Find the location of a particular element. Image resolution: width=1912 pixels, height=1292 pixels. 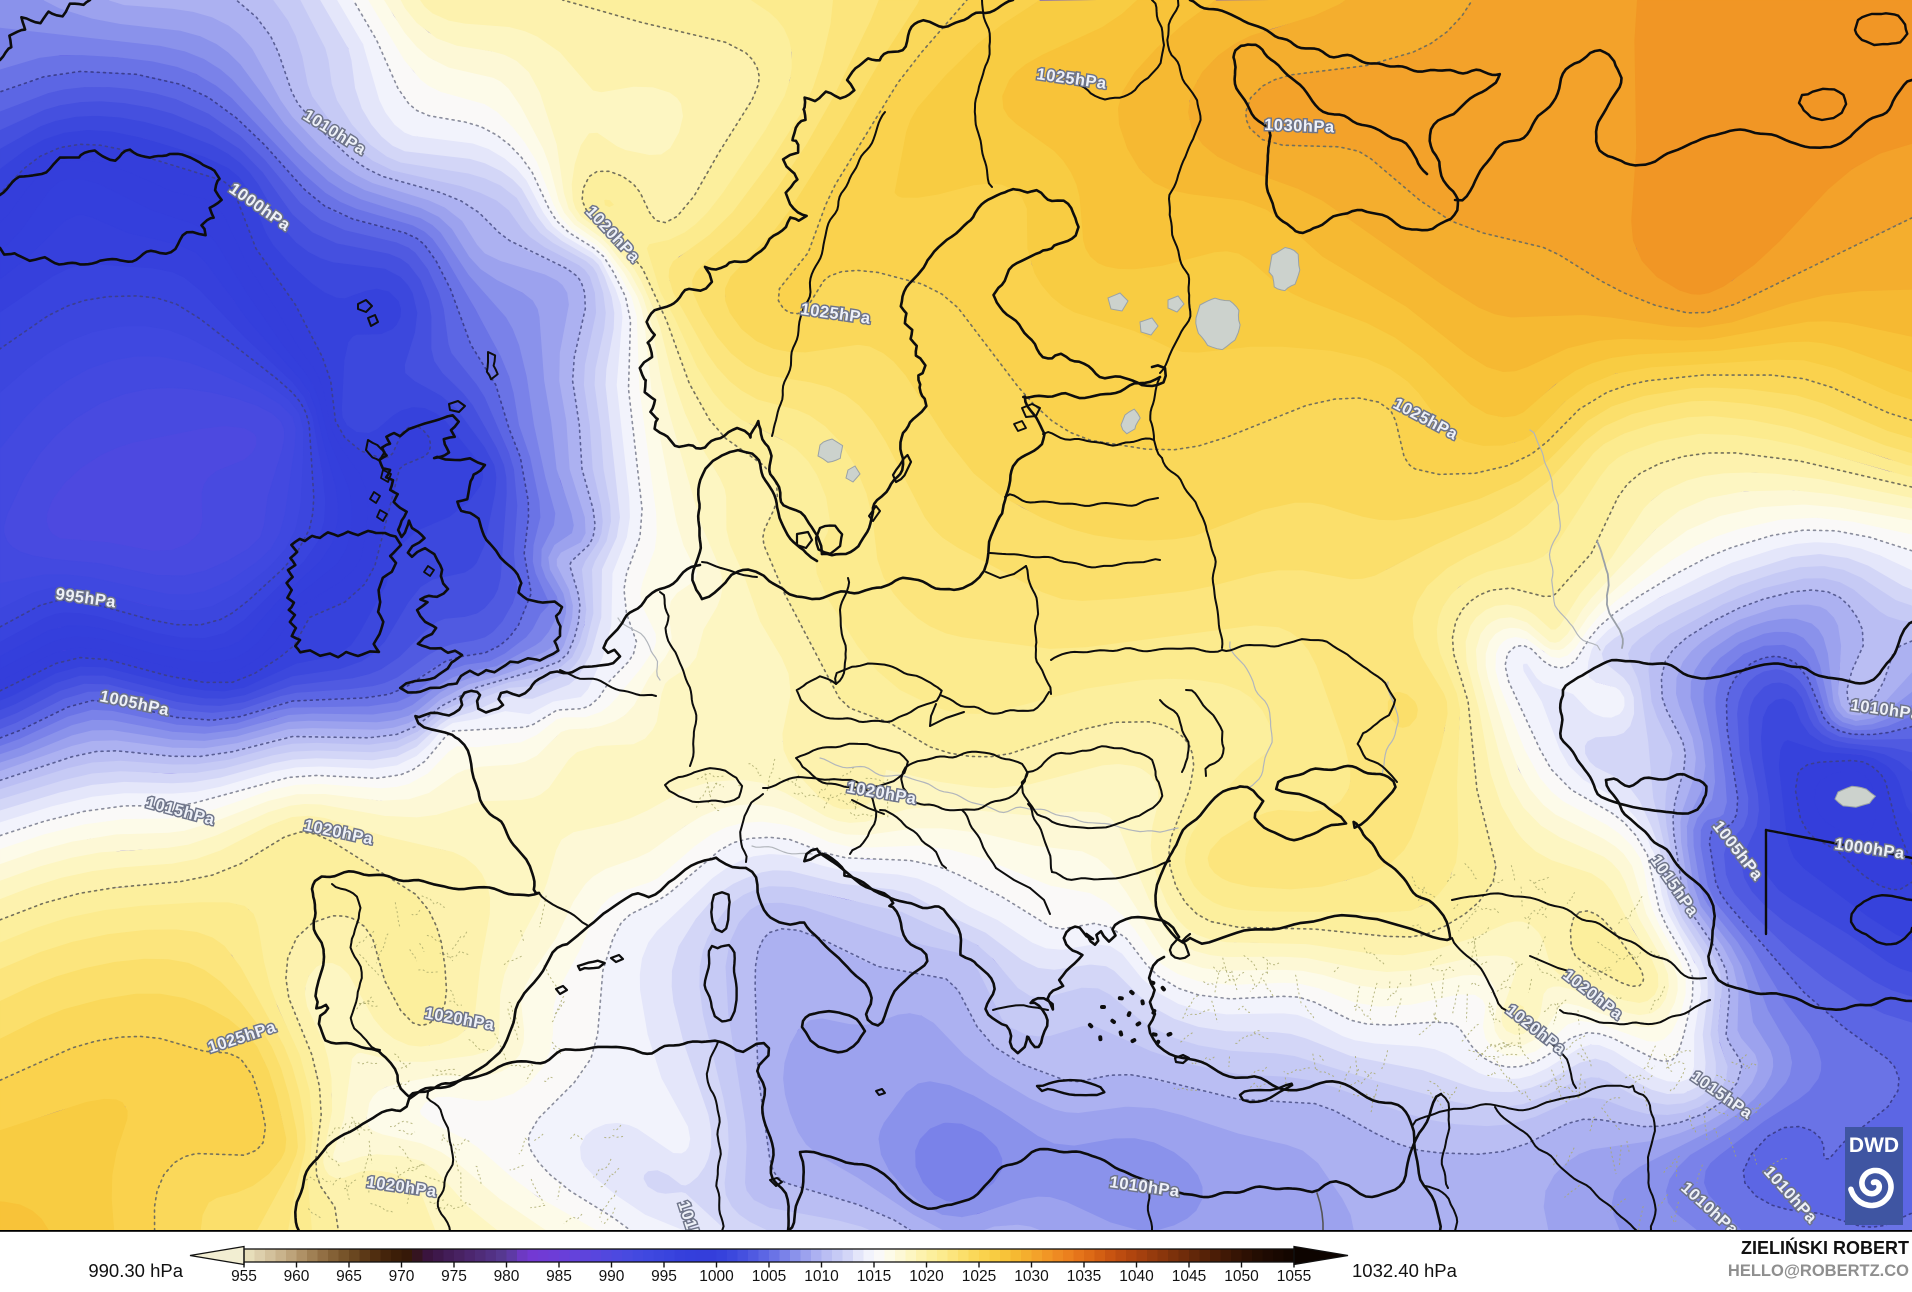

svg-text: 995 is located at coordinates (664, 1276).